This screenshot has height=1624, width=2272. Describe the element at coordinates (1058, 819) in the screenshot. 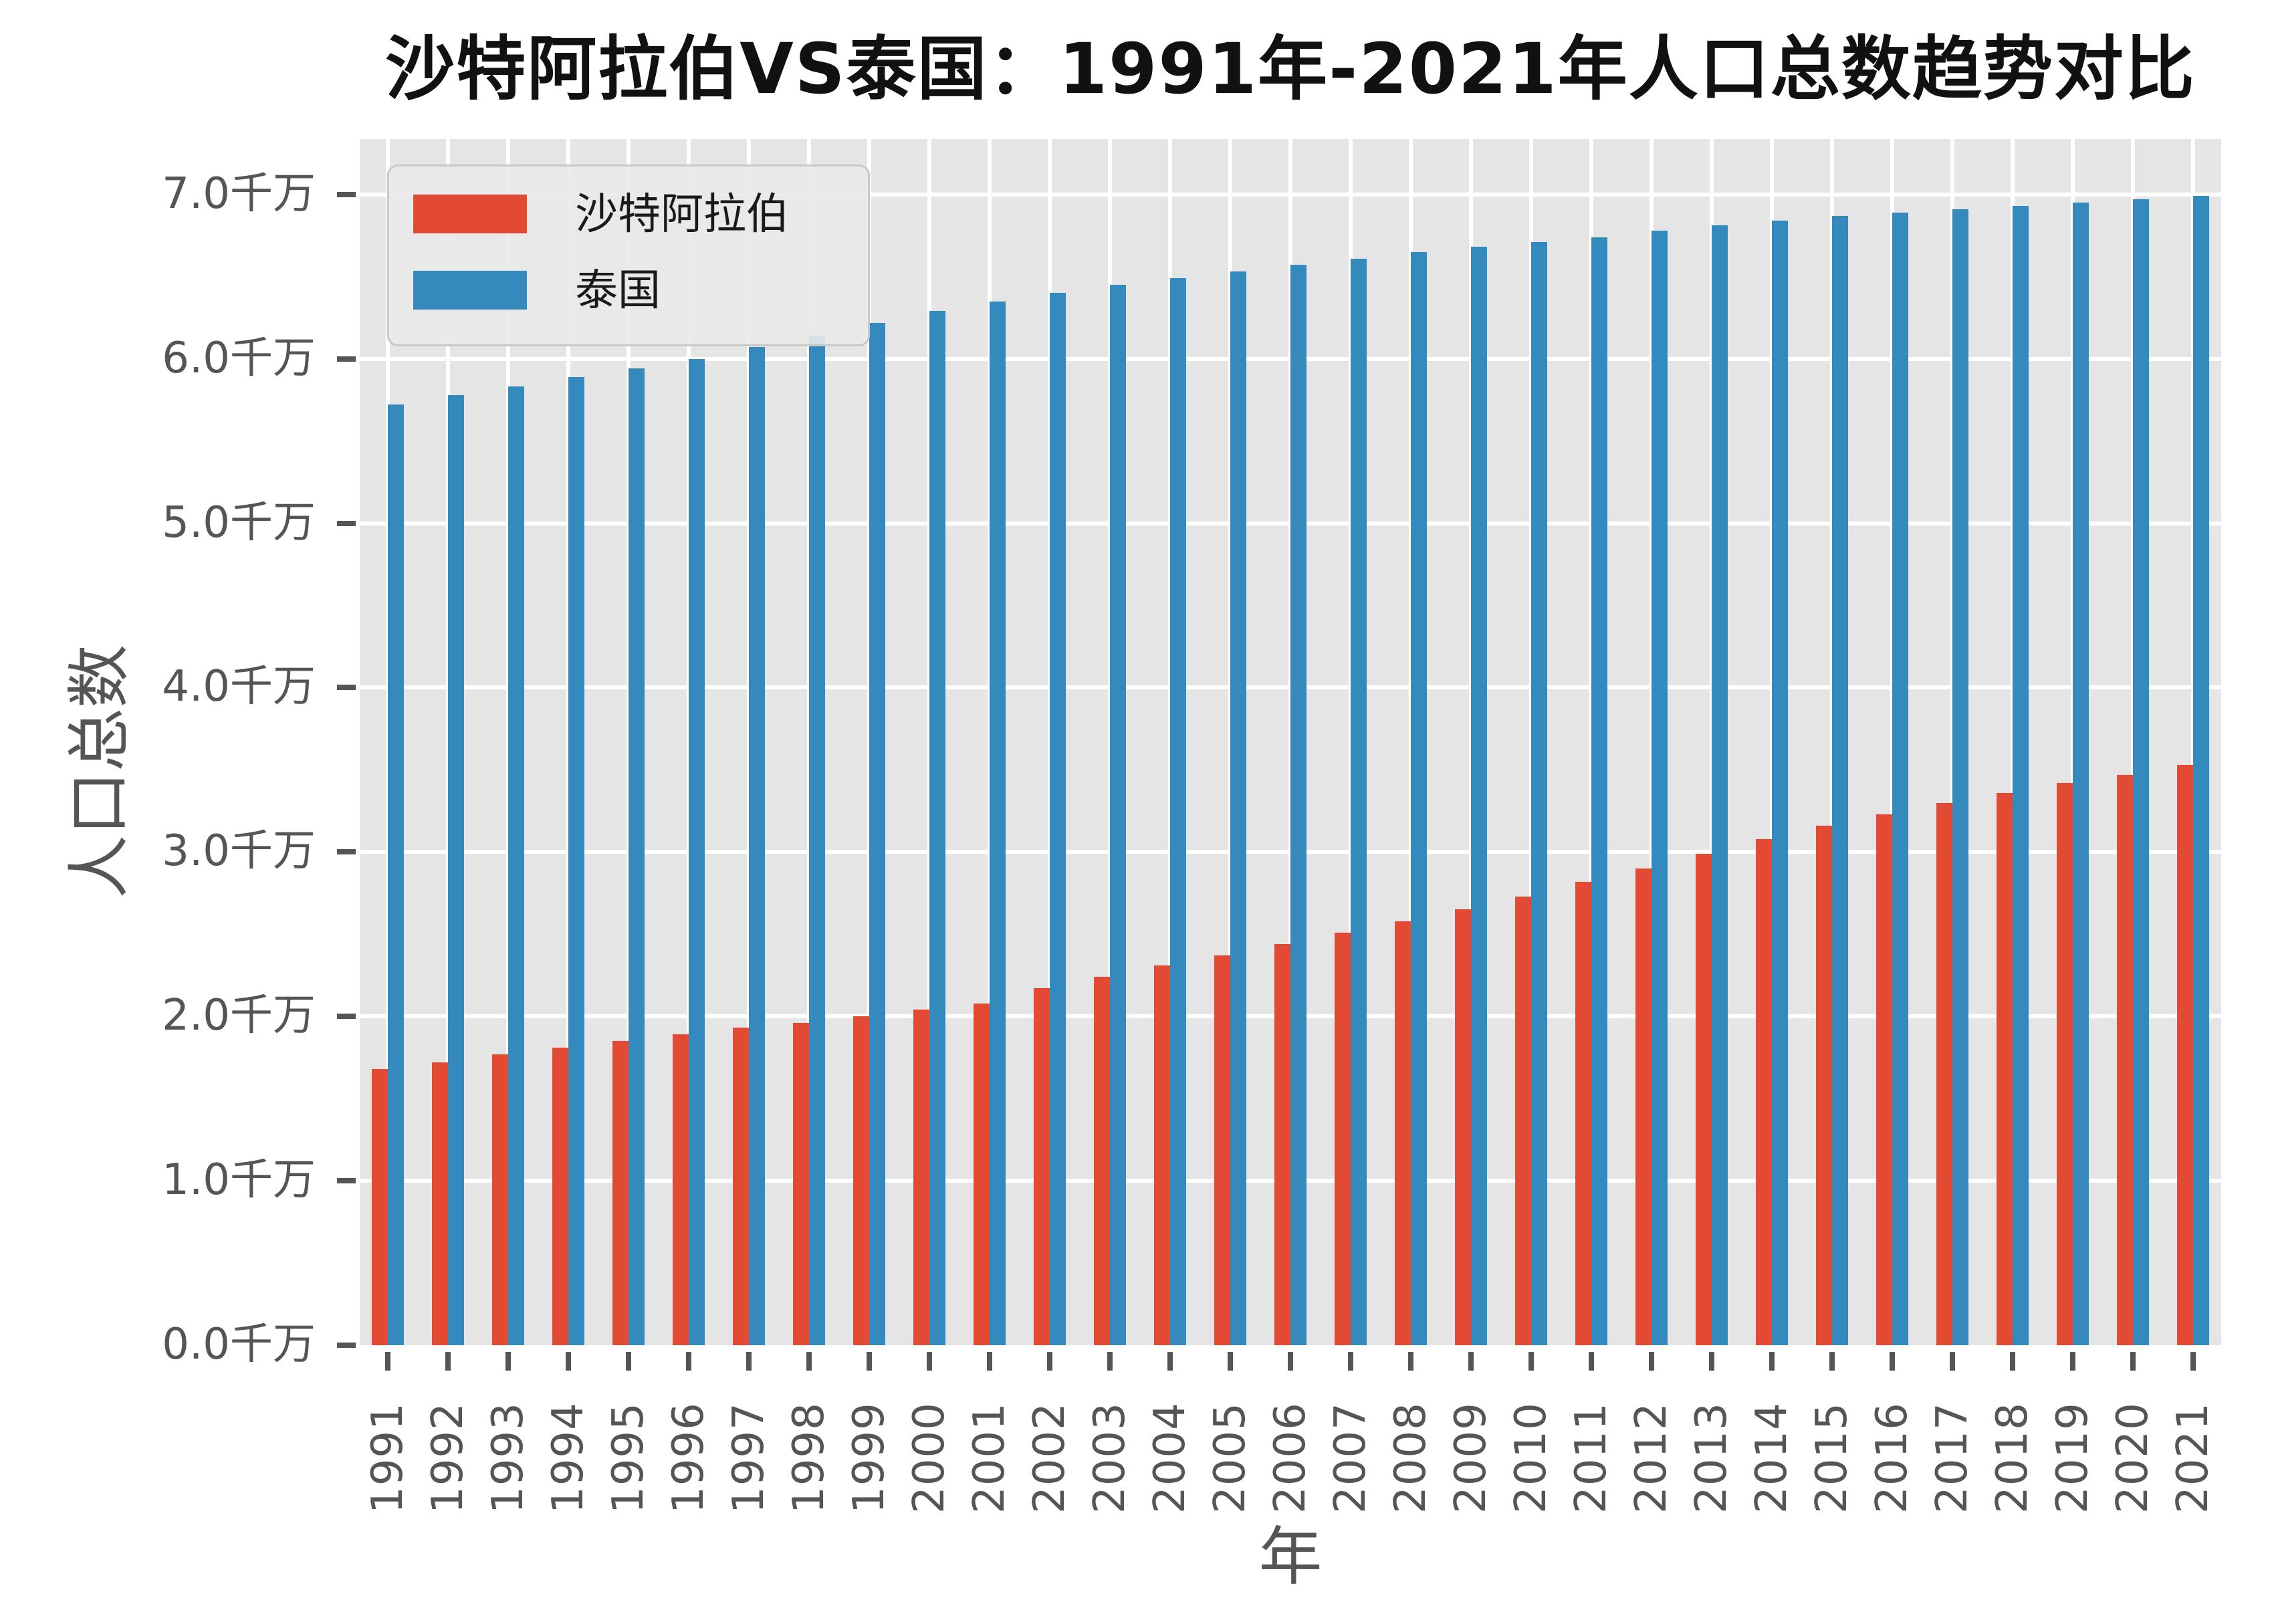

I see `bar-thailand-2002` at that location.